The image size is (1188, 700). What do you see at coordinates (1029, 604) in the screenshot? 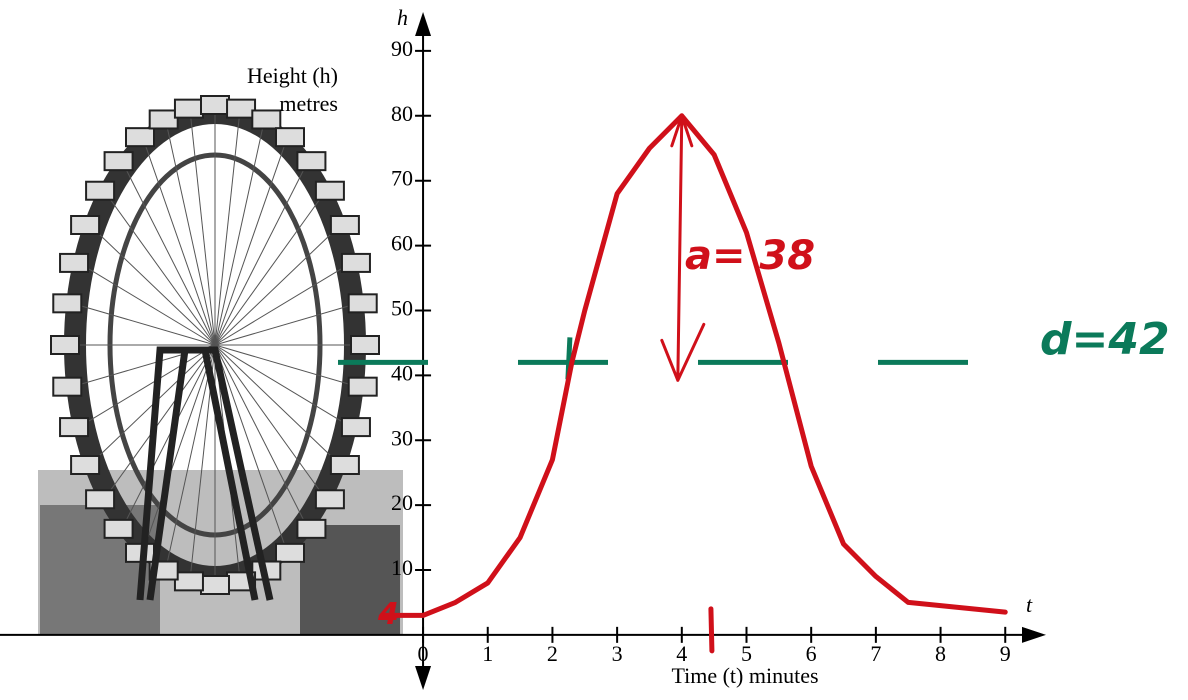
I see `x-axis-symbol: t` at bounding box center [1029, 604].